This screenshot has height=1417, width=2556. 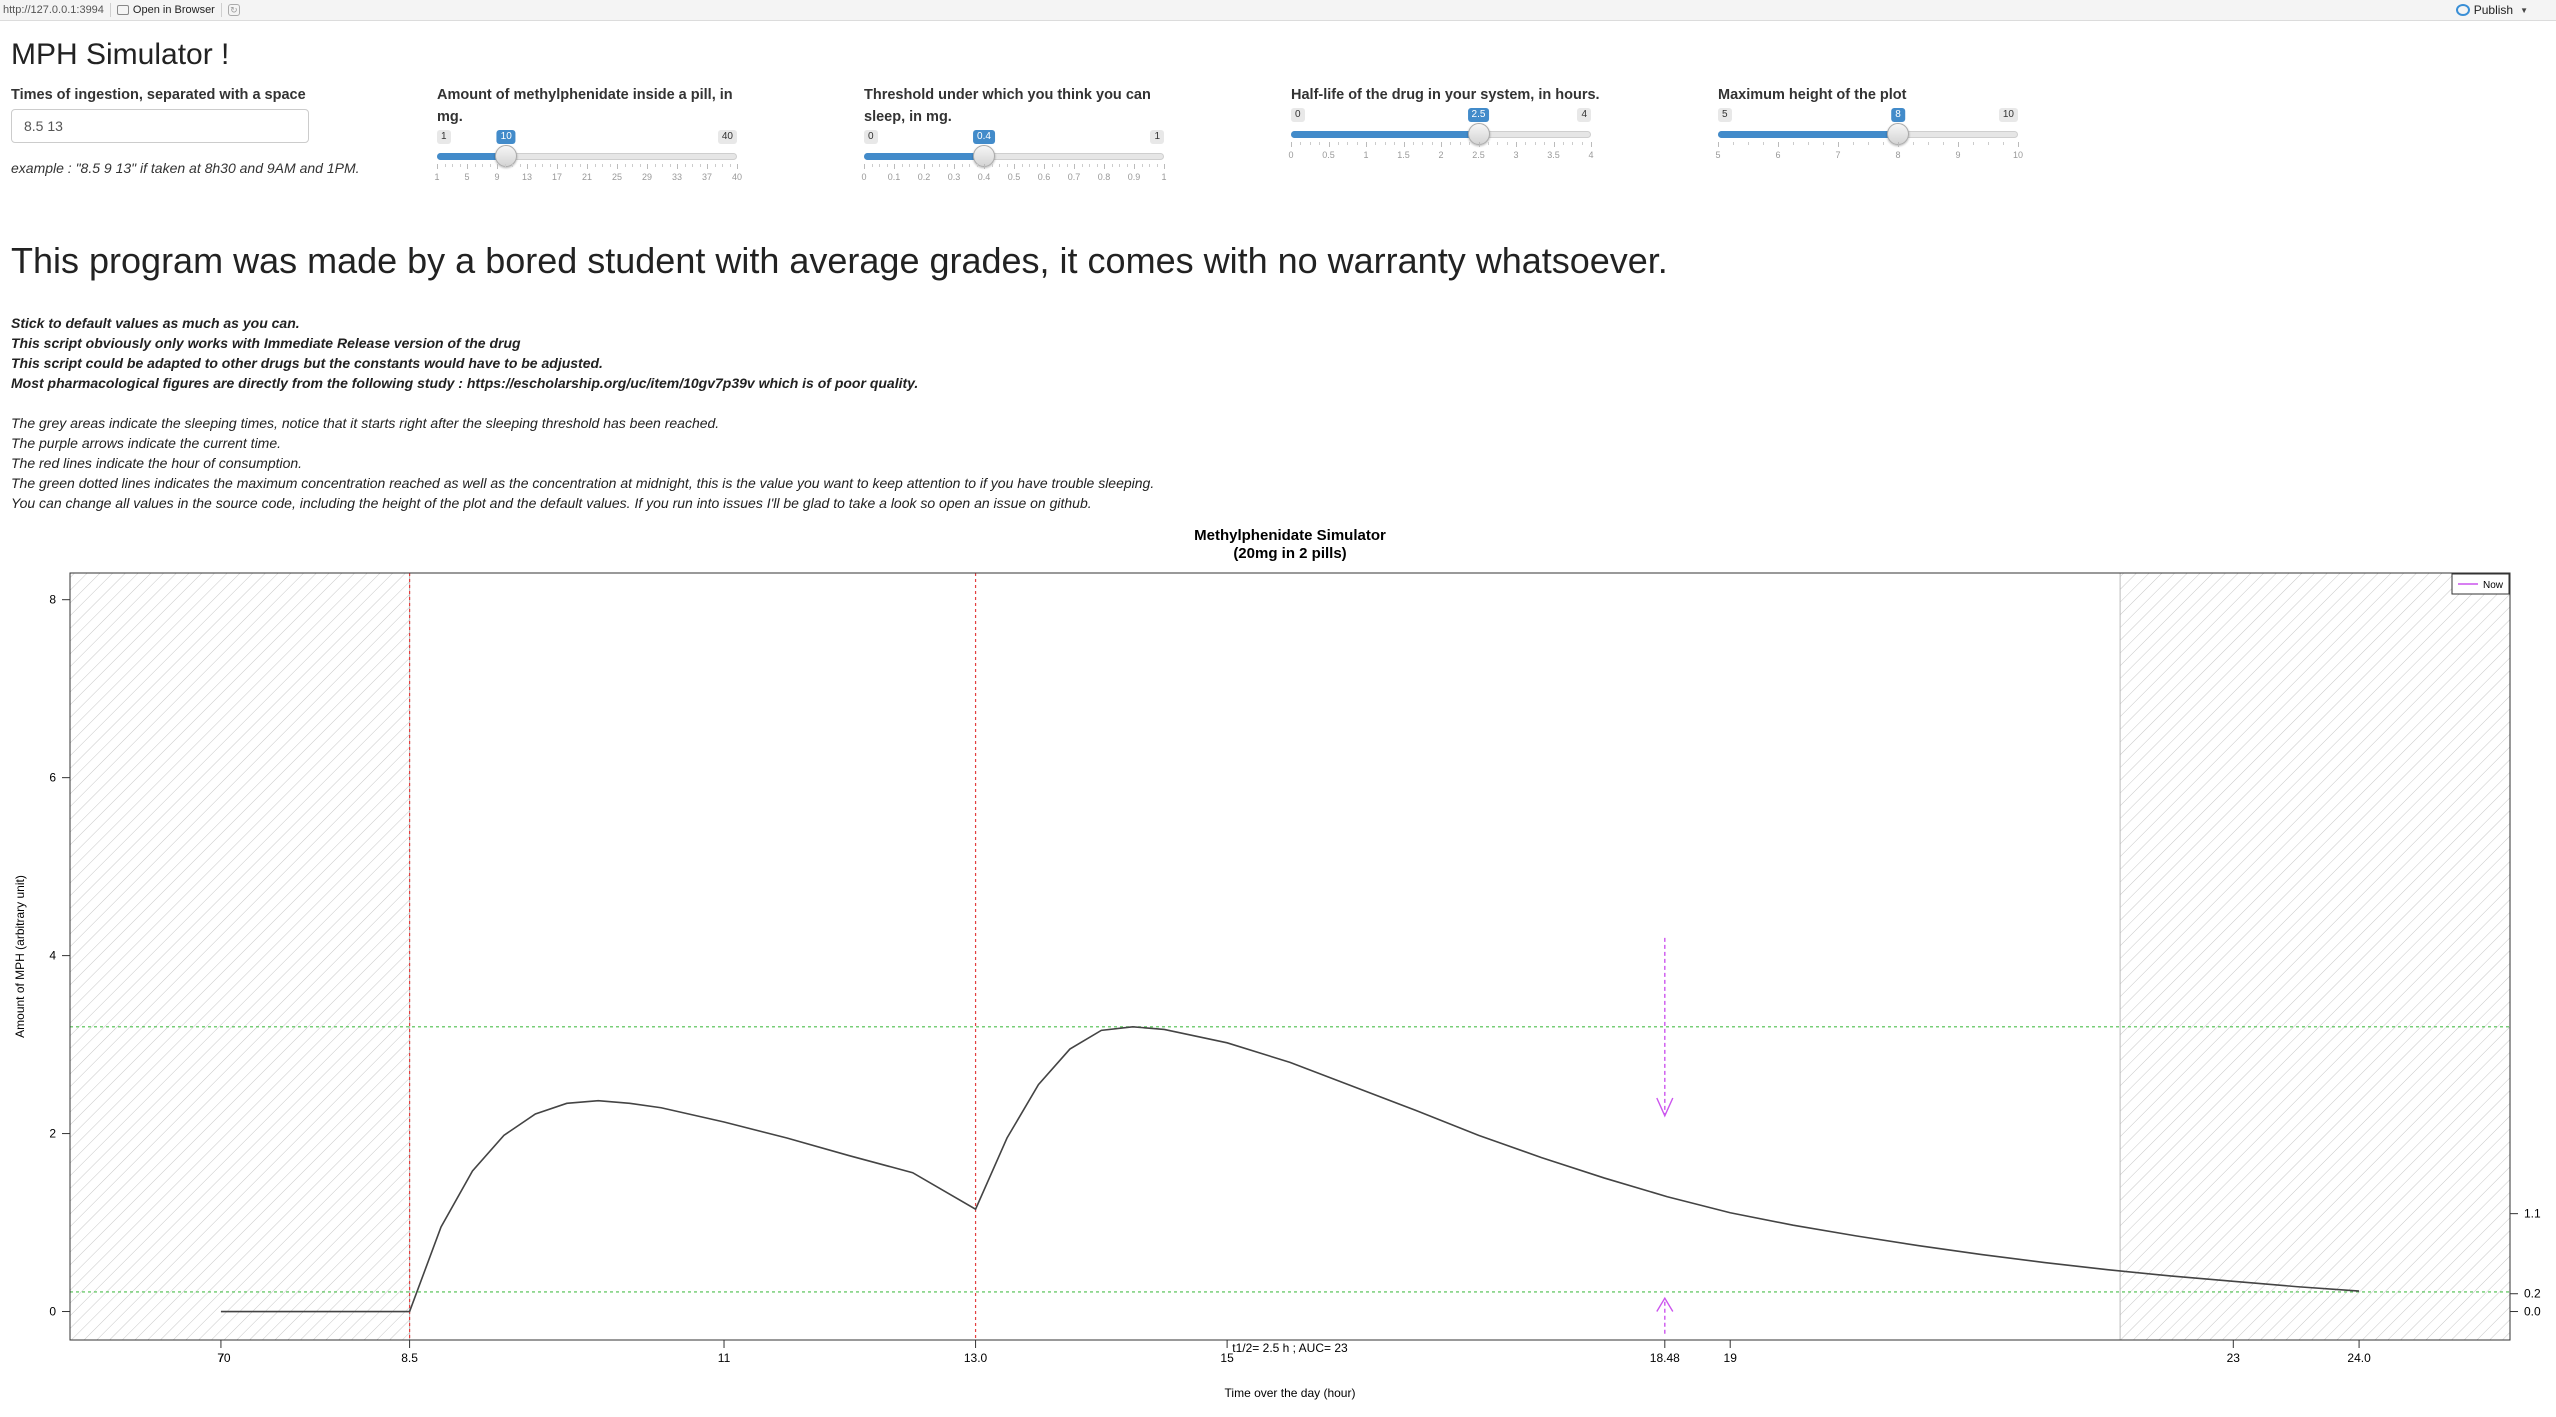 I want to click on x-tick-label: 8.5, so click(x=409, y=1358).